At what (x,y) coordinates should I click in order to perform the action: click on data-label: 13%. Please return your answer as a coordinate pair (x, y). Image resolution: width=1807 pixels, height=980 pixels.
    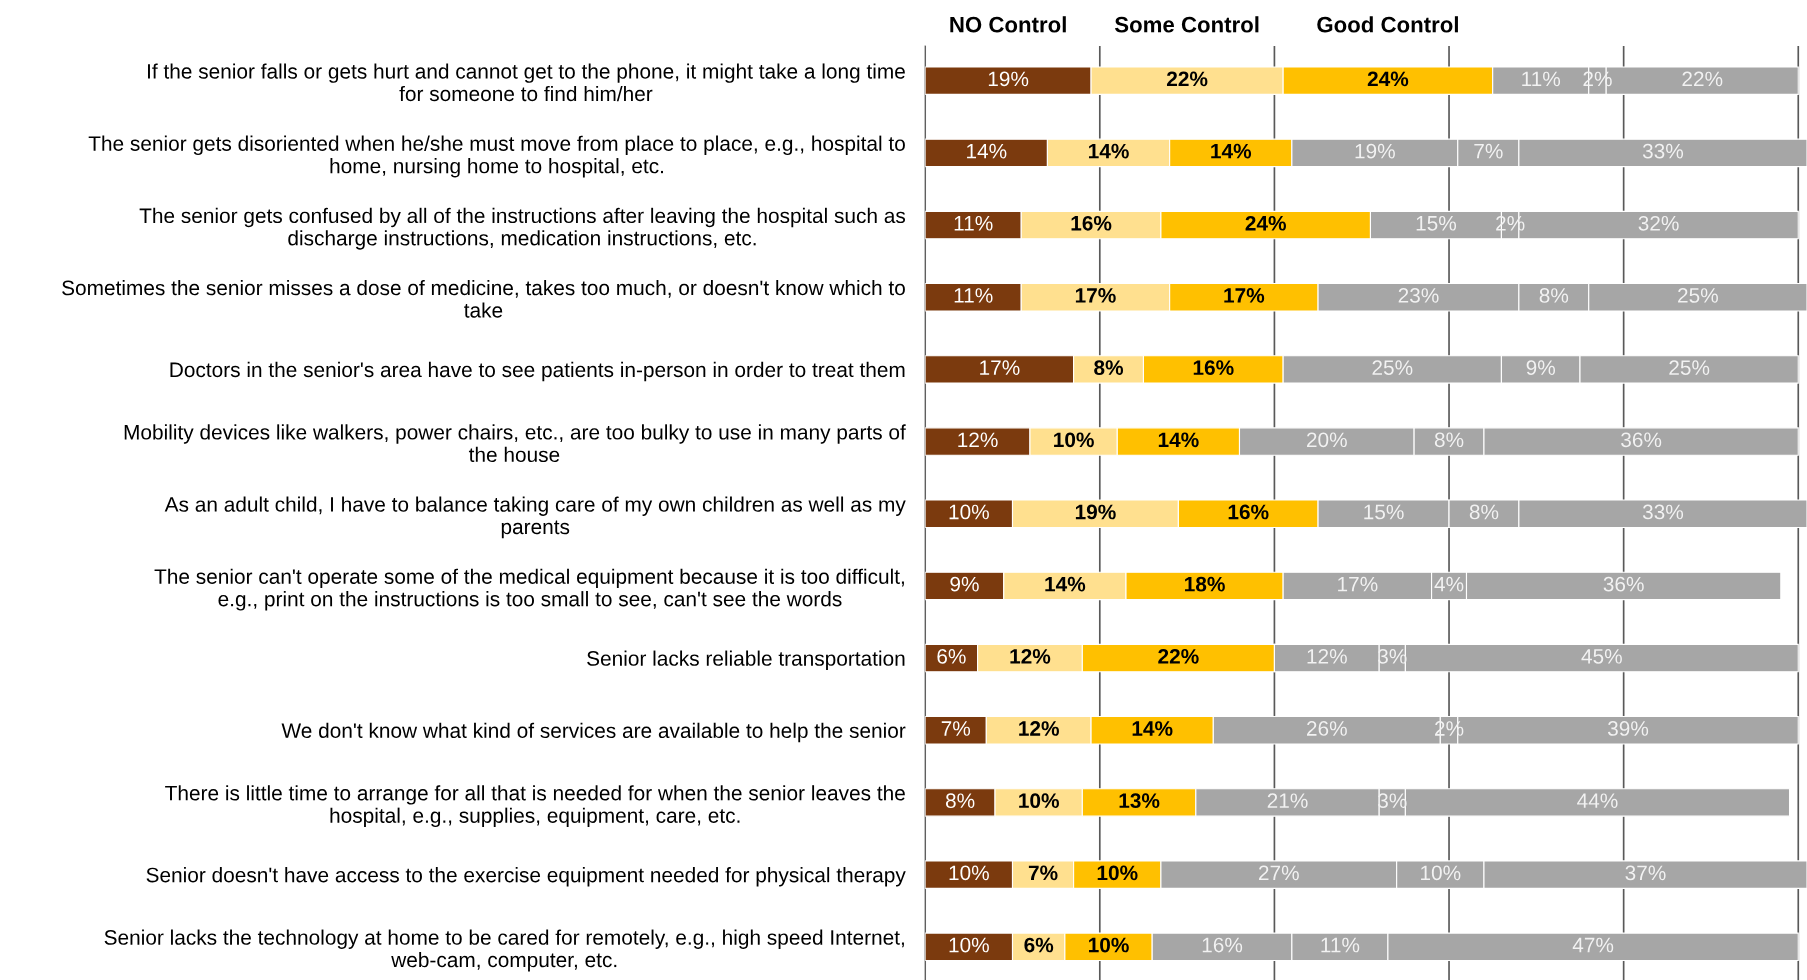
    Looking at the image, I should click on (1139, 801).